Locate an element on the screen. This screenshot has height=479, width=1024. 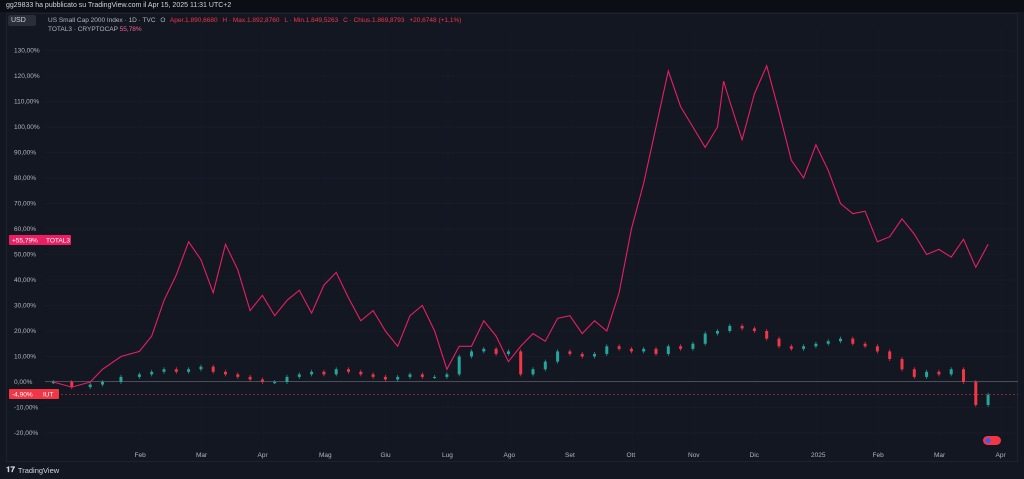
legend-close: C · Chius.1.869,8793 is located at coordinates (374, 20).